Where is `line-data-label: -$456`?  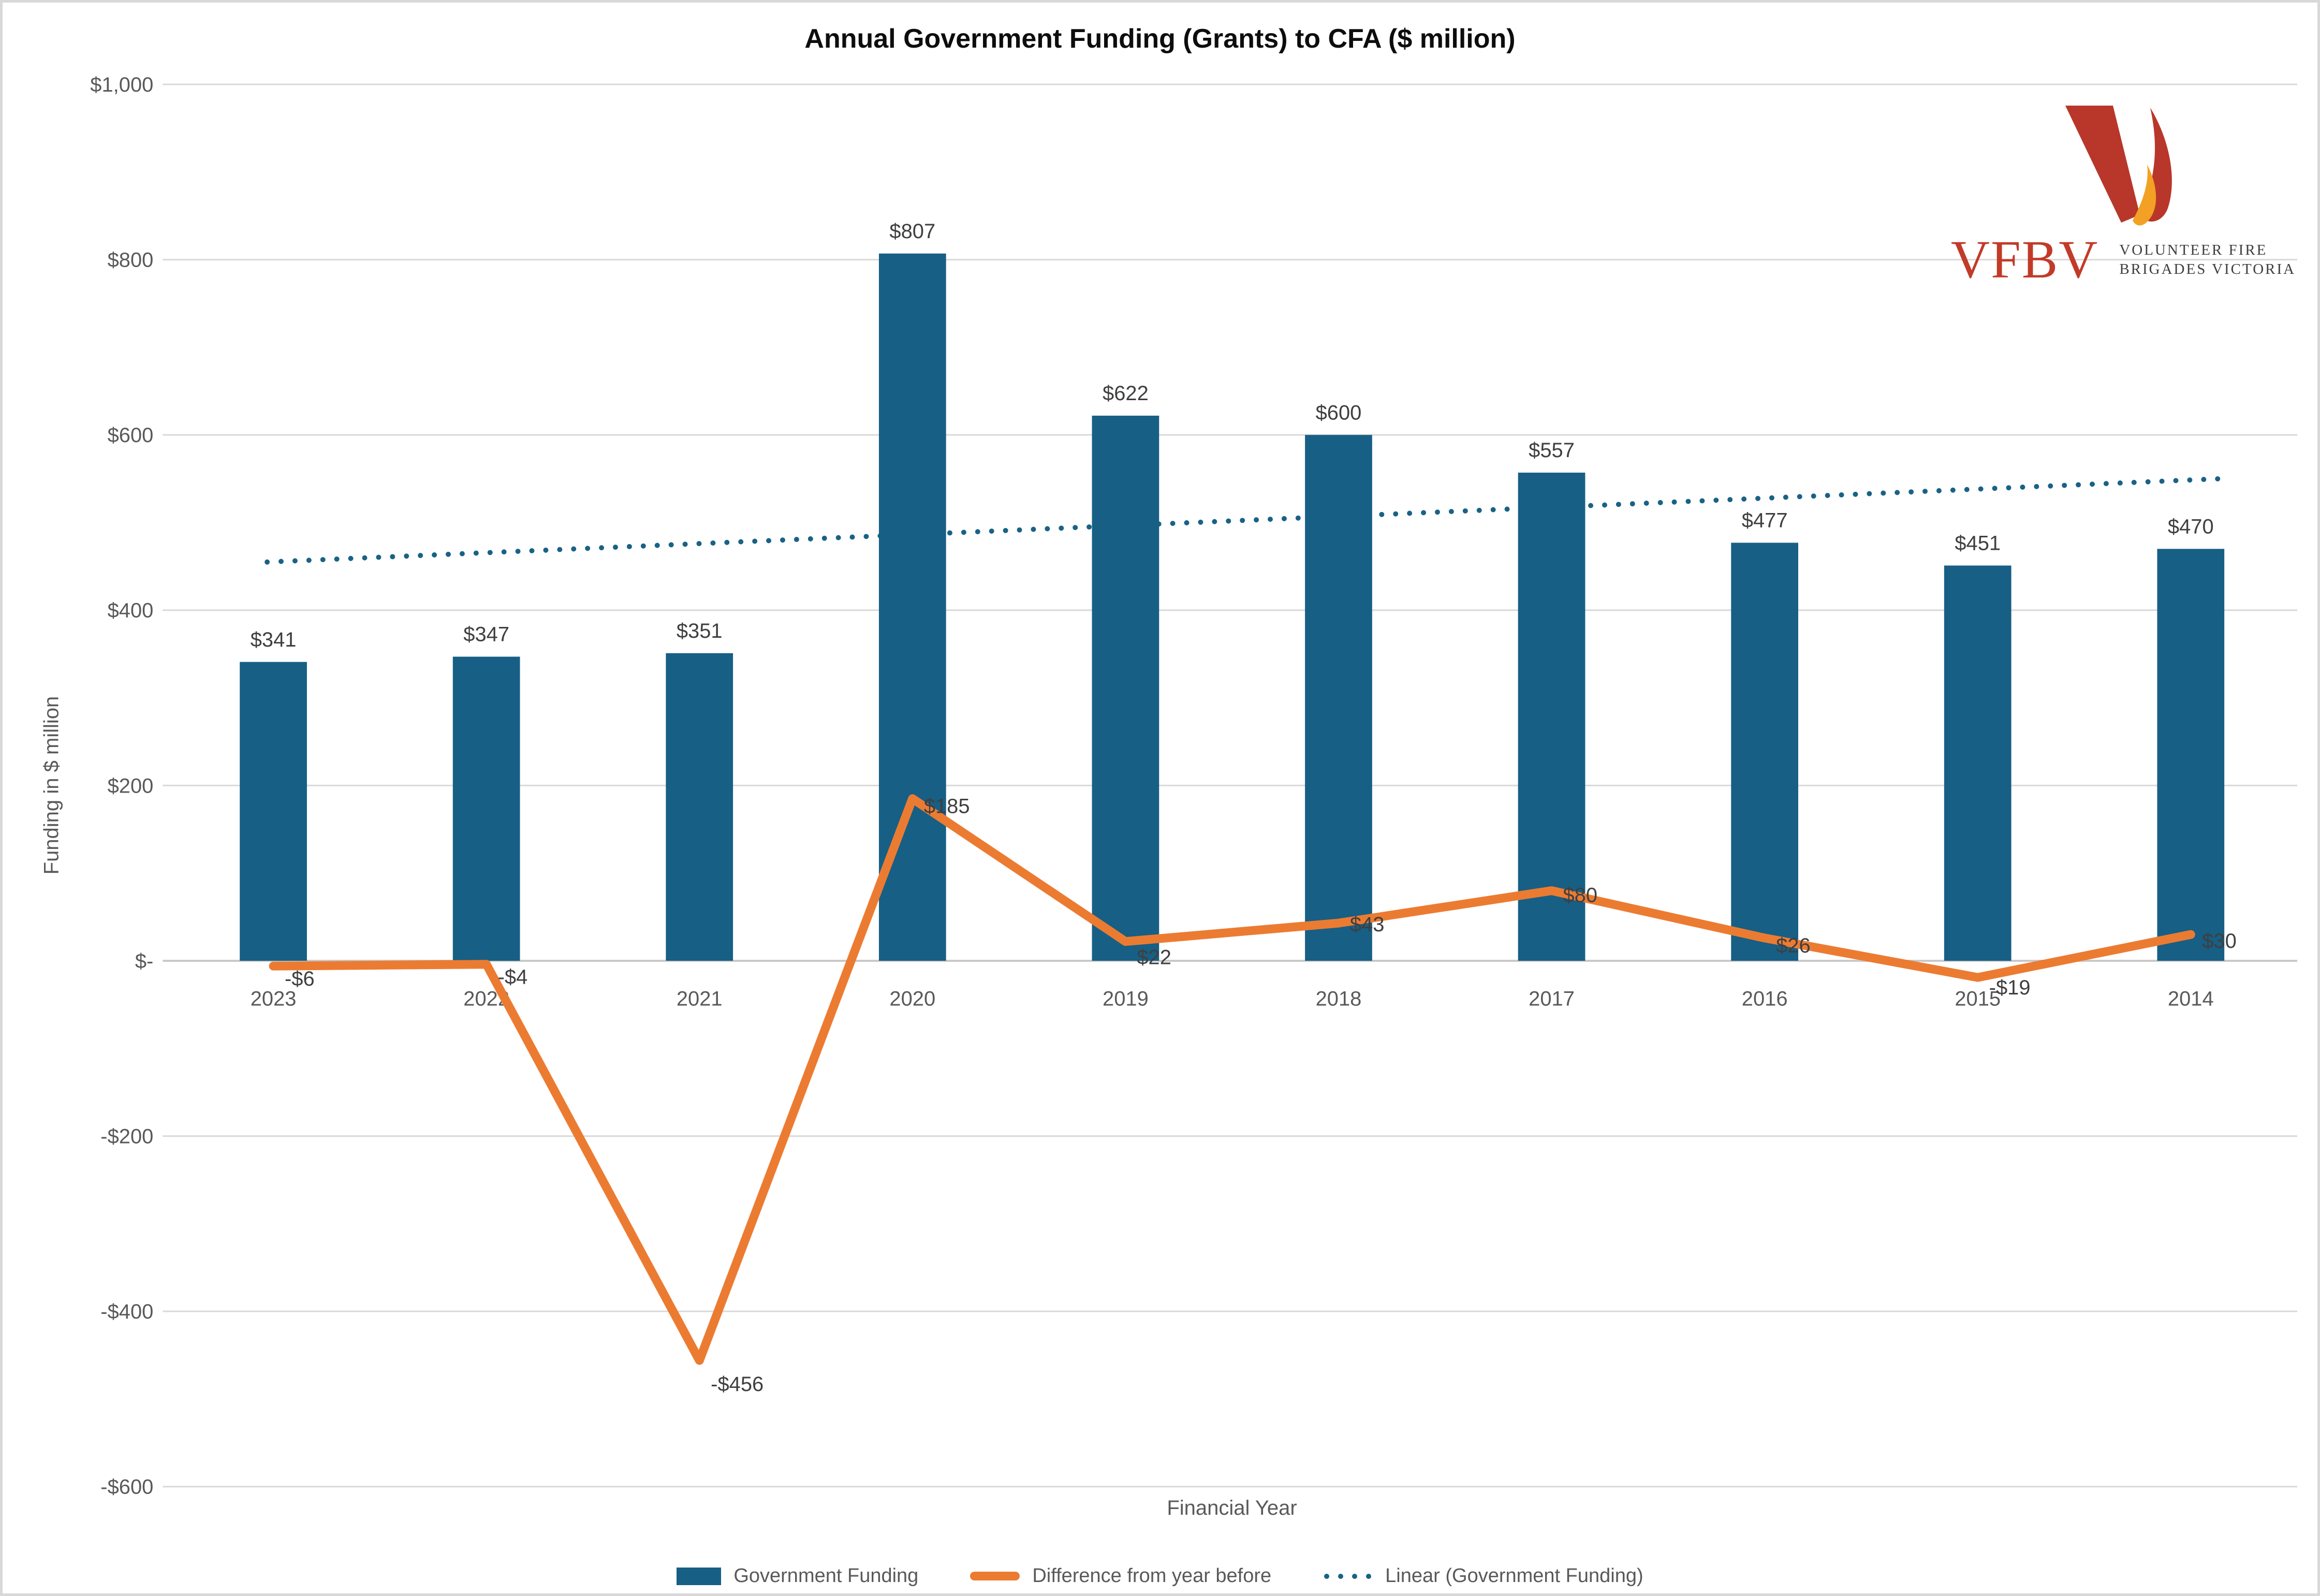
line-data-label: -$456 is located at coordinates (737, 1384).